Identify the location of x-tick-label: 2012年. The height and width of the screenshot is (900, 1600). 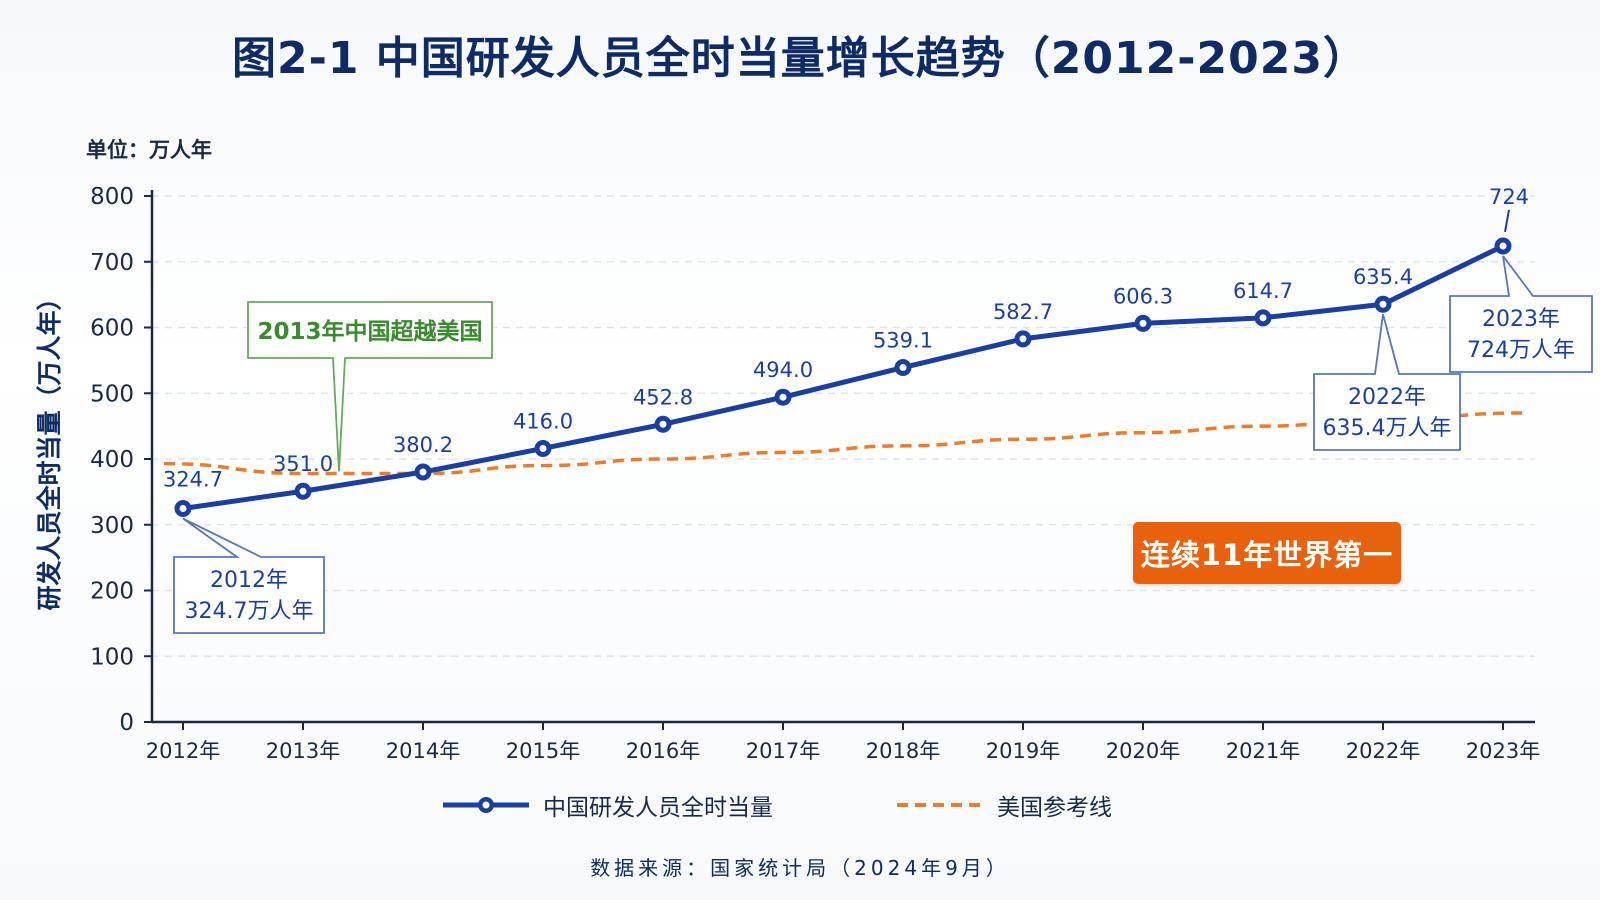
(183, 751).